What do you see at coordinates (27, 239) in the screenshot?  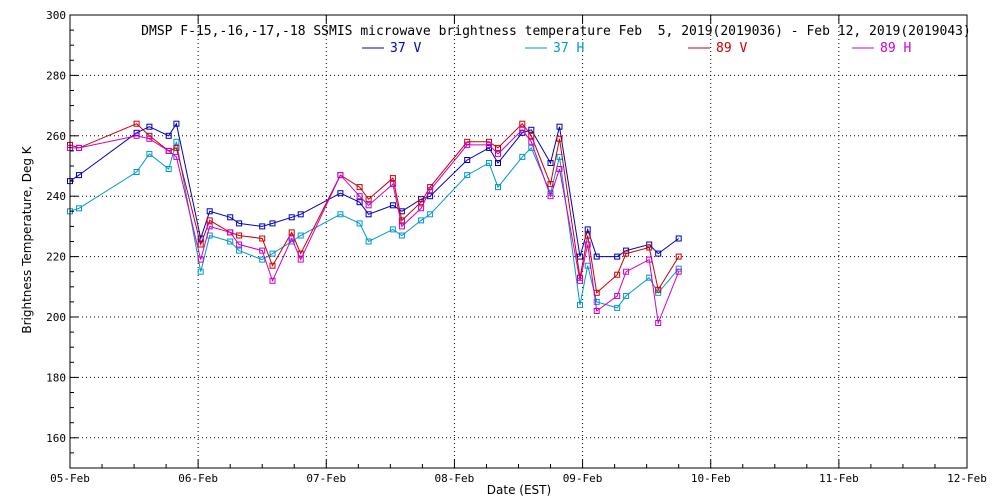 I see `y-axis-title: Brightness Temperature, Deg K` at bounding box center [27, 239].